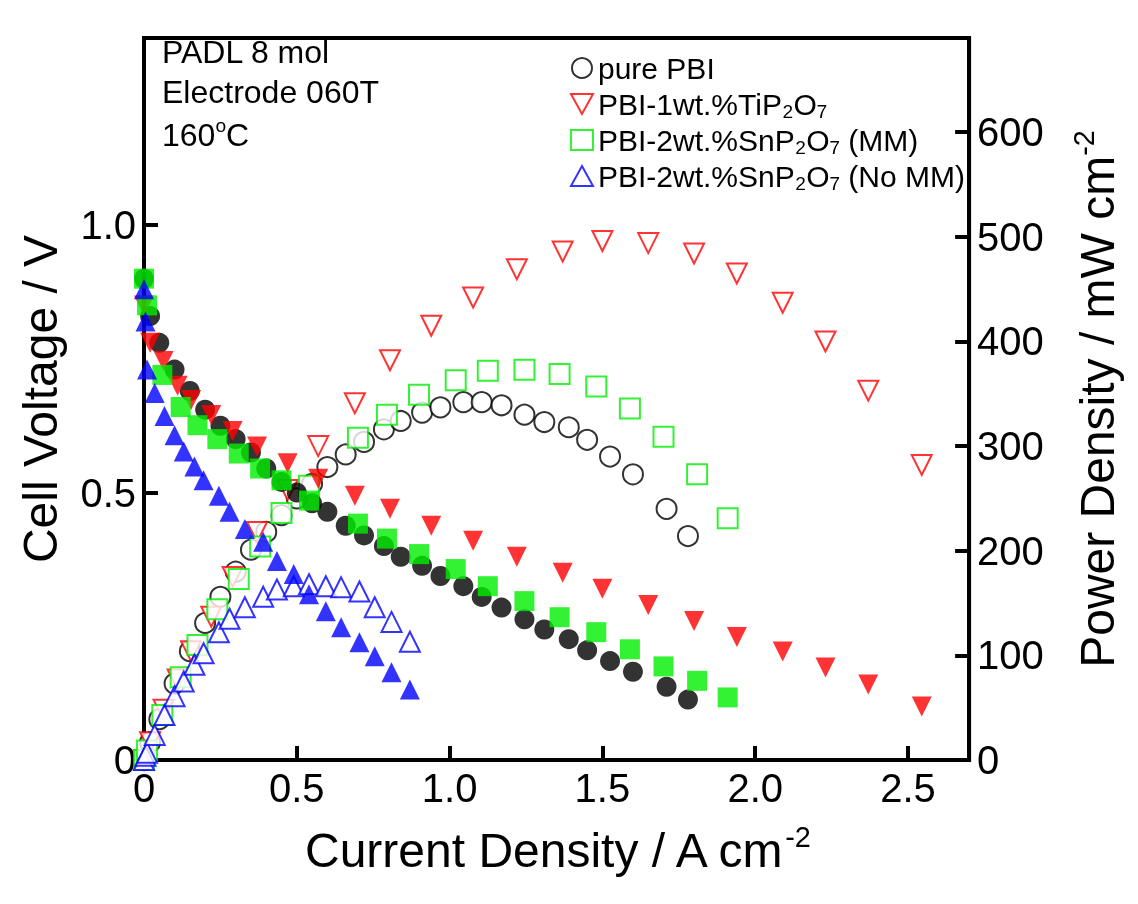  Describe the element at coordinates (656, 68) in the screenshot. I see `legend-label: pure PBI` at that location.